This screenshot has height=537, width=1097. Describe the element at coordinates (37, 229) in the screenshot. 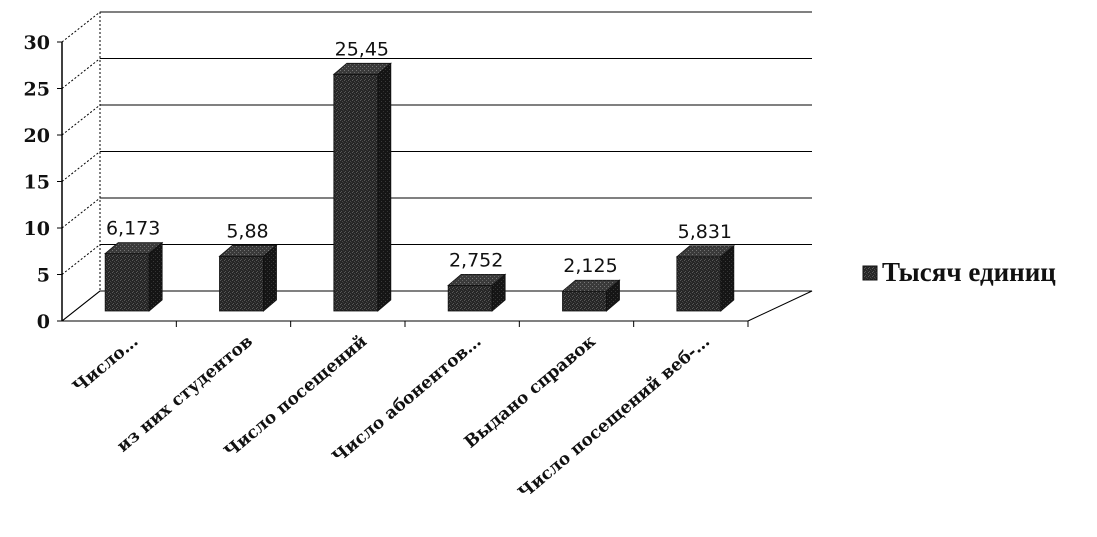

I see `y-tick-label: 10` at that location.